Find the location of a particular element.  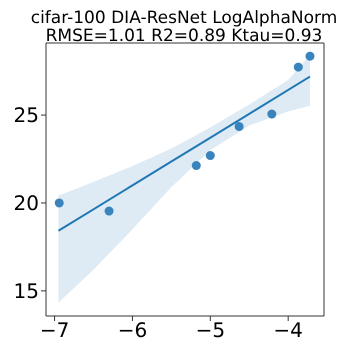

y-tick-label: 25 is located at coordinates (26, 115).